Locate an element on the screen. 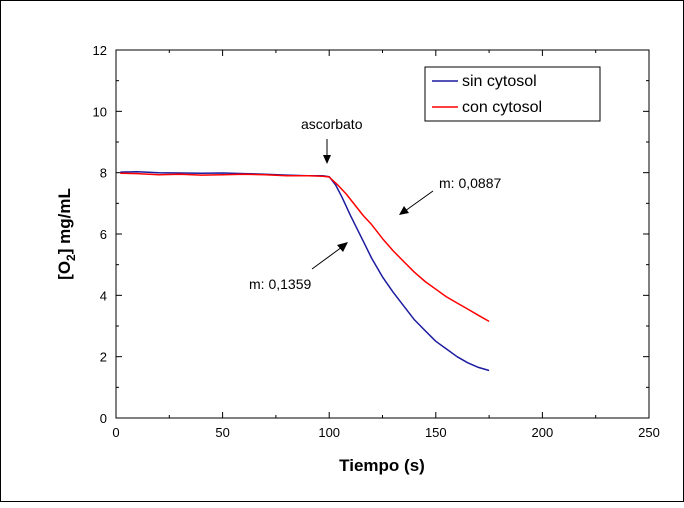  x-axis-label: Tiempo (s) is located at coordinates (382, 465).